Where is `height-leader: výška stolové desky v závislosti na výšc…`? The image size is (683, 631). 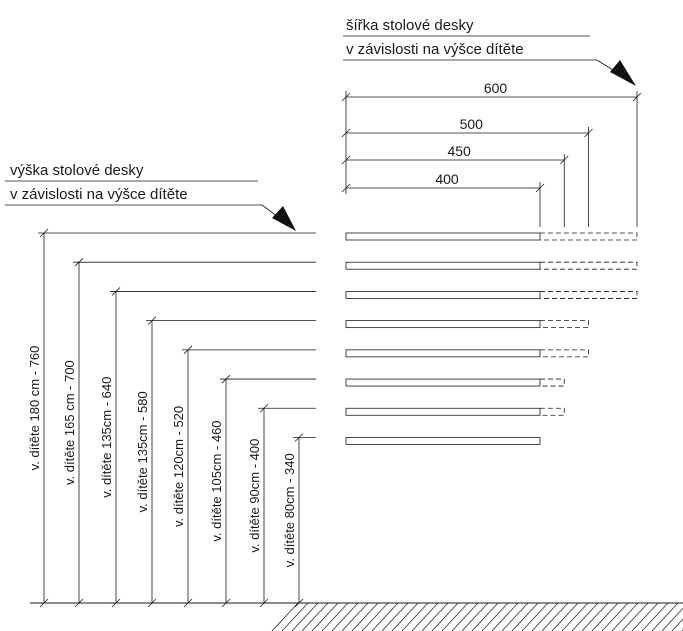
height-leader: výška stolové desky v závislosti na výšc… is located at coordinates (150, 196).